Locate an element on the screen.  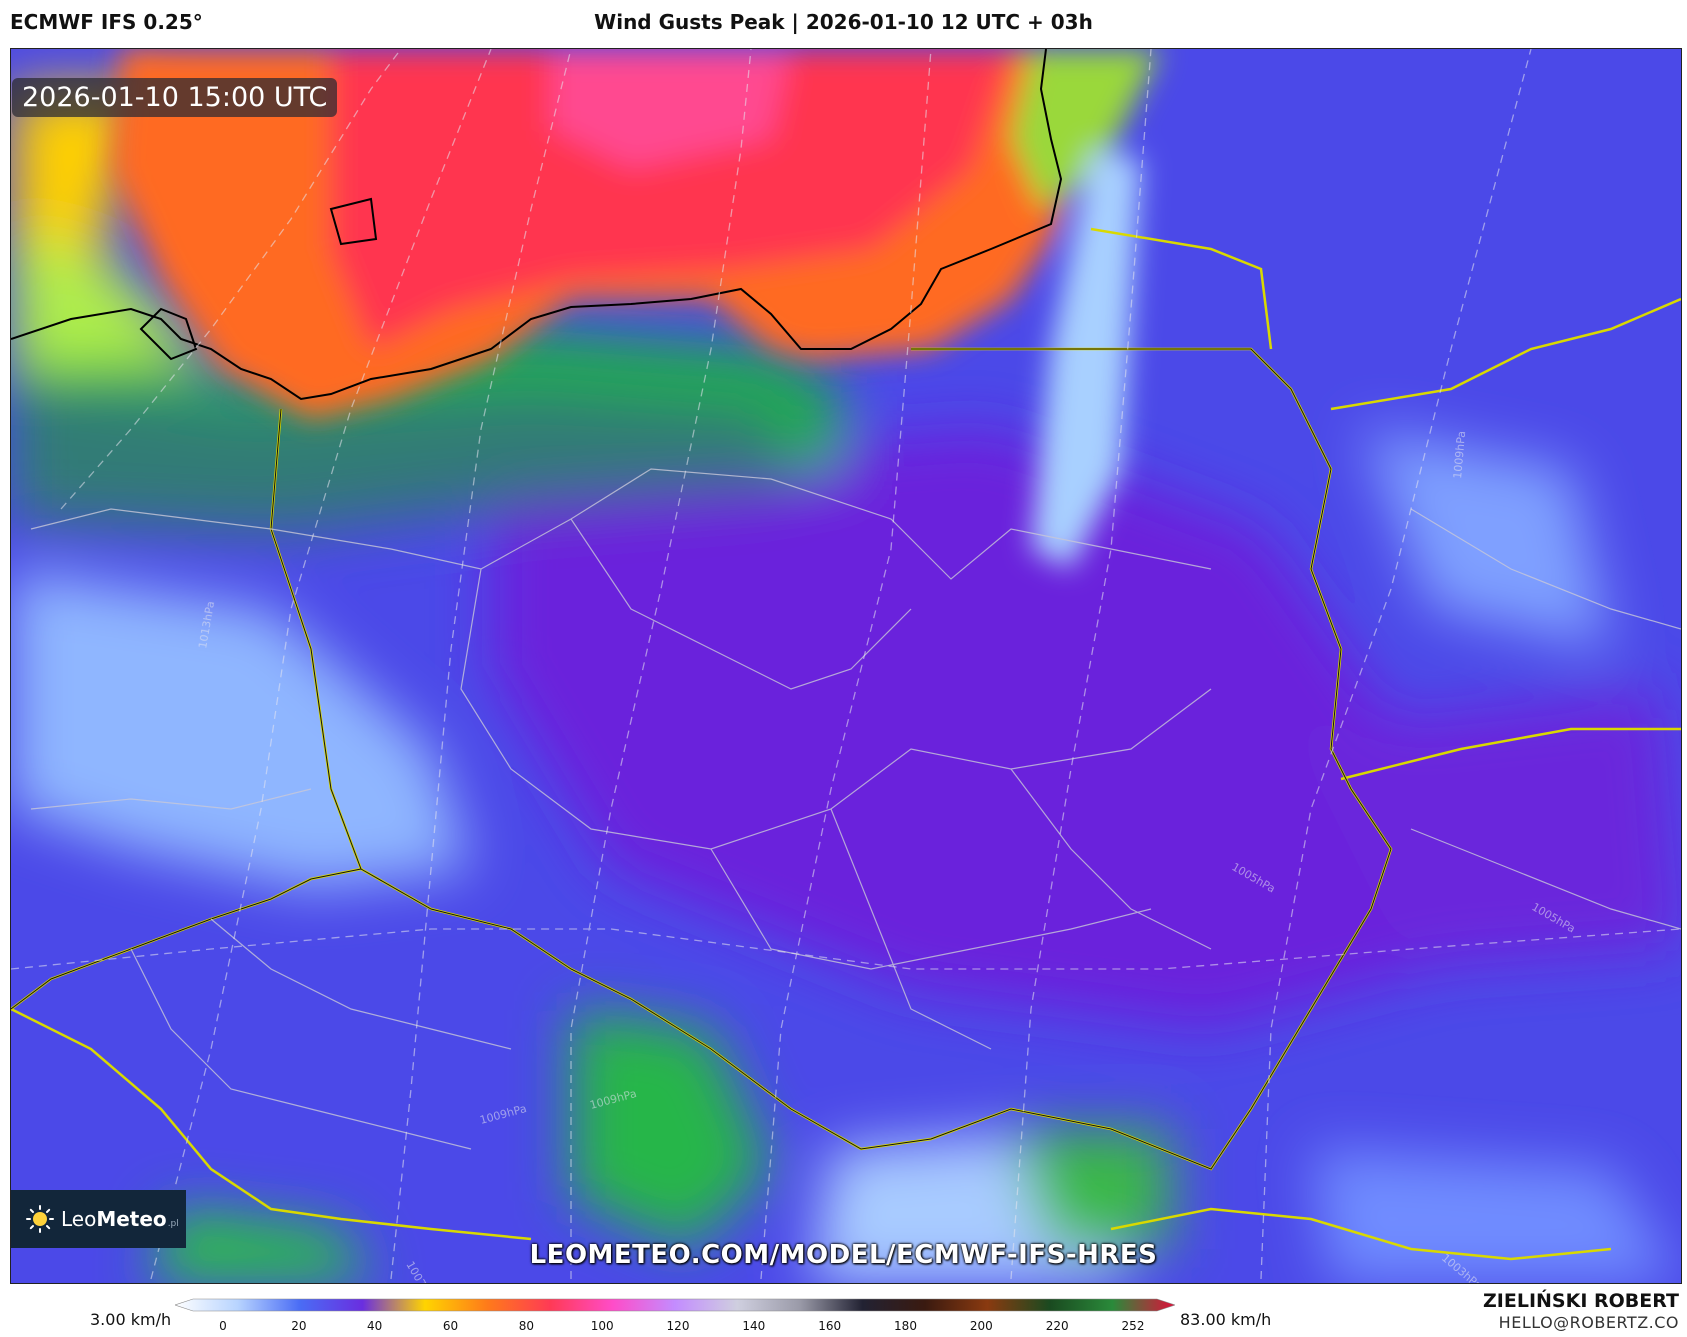
logo-suffix: .pl is located at coordinates (173, 1224).